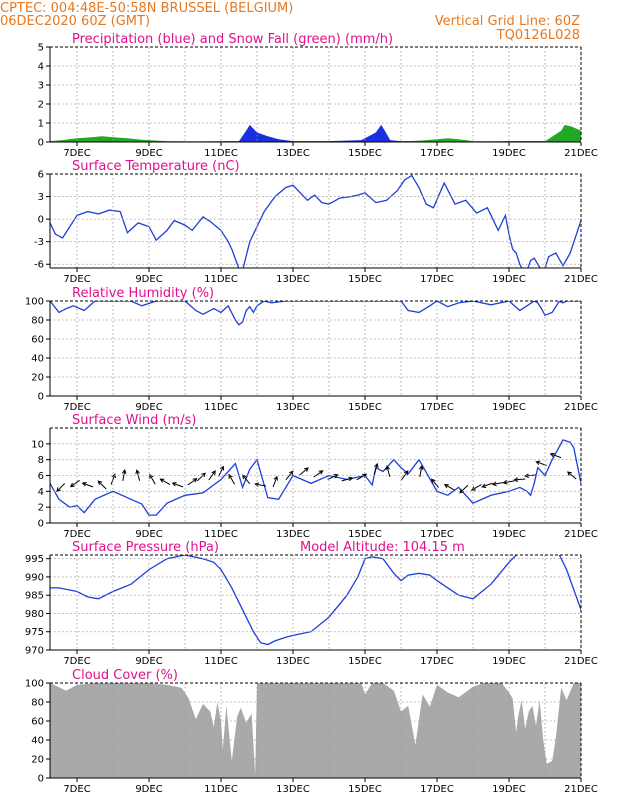 Image resolution: width=618 pixels, height=800 pixels. What do you see at coordinates (148, 153) in the screenshot?
I see `precip-xtick-label: 9DEC` at bounding box center [148, 153].